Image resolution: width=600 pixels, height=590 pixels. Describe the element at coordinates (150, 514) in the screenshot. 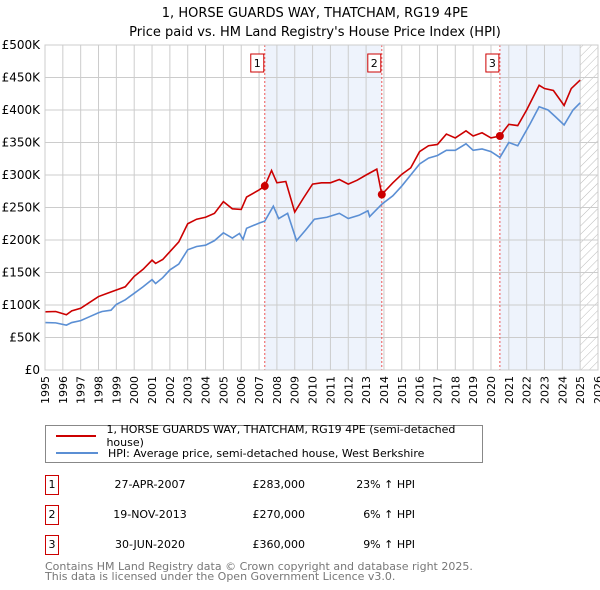

I see `sale-date: 19-NOV-2013` at that location.